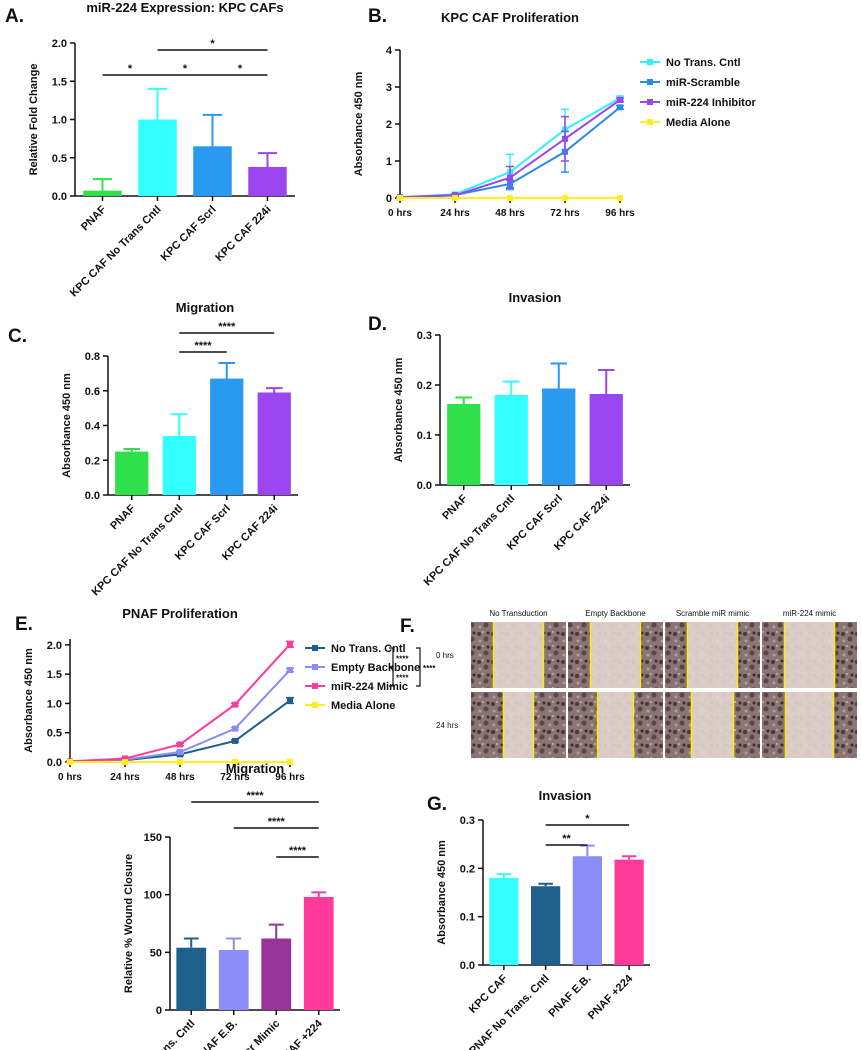 The width and height of the screenshot is (861, 1050). I want to click on legend-label: miR-224 Mimic, so click(369, 687).